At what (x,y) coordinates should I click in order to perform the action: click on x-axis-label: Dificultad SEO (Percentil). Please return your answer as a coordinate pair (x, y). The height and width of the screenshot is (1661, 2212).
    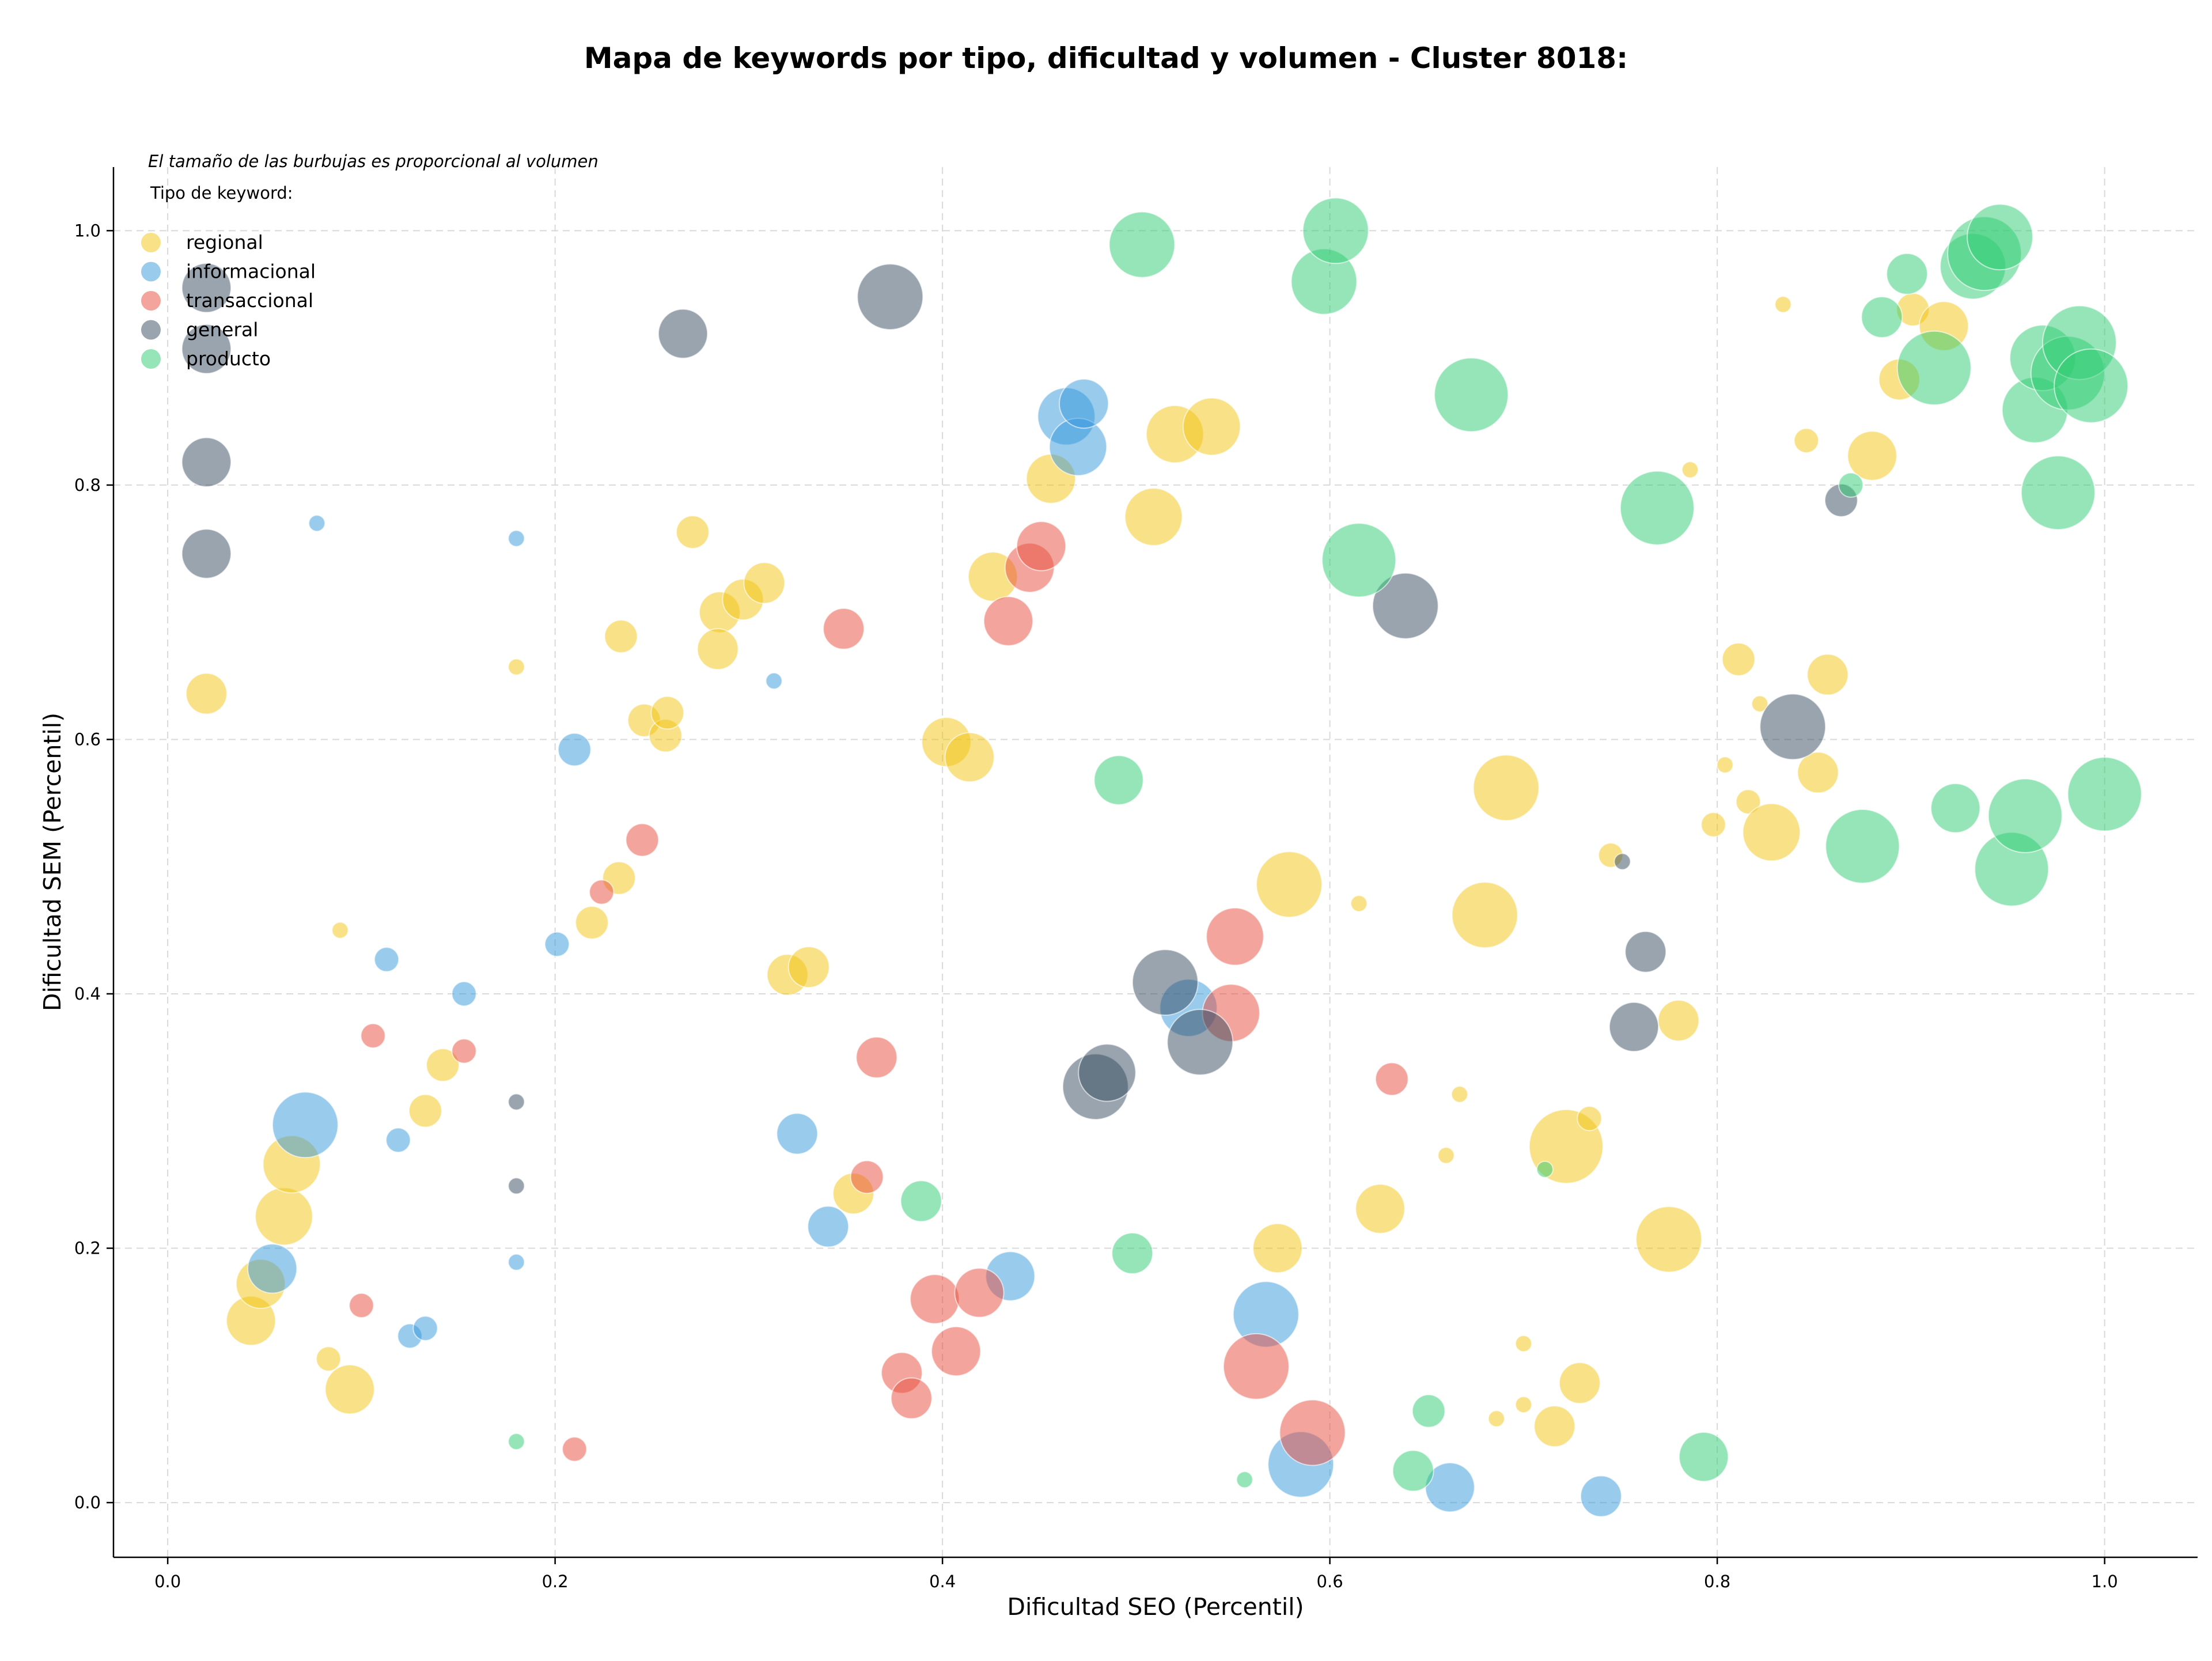
    Looking at the image, I should click on (1155, 1607).